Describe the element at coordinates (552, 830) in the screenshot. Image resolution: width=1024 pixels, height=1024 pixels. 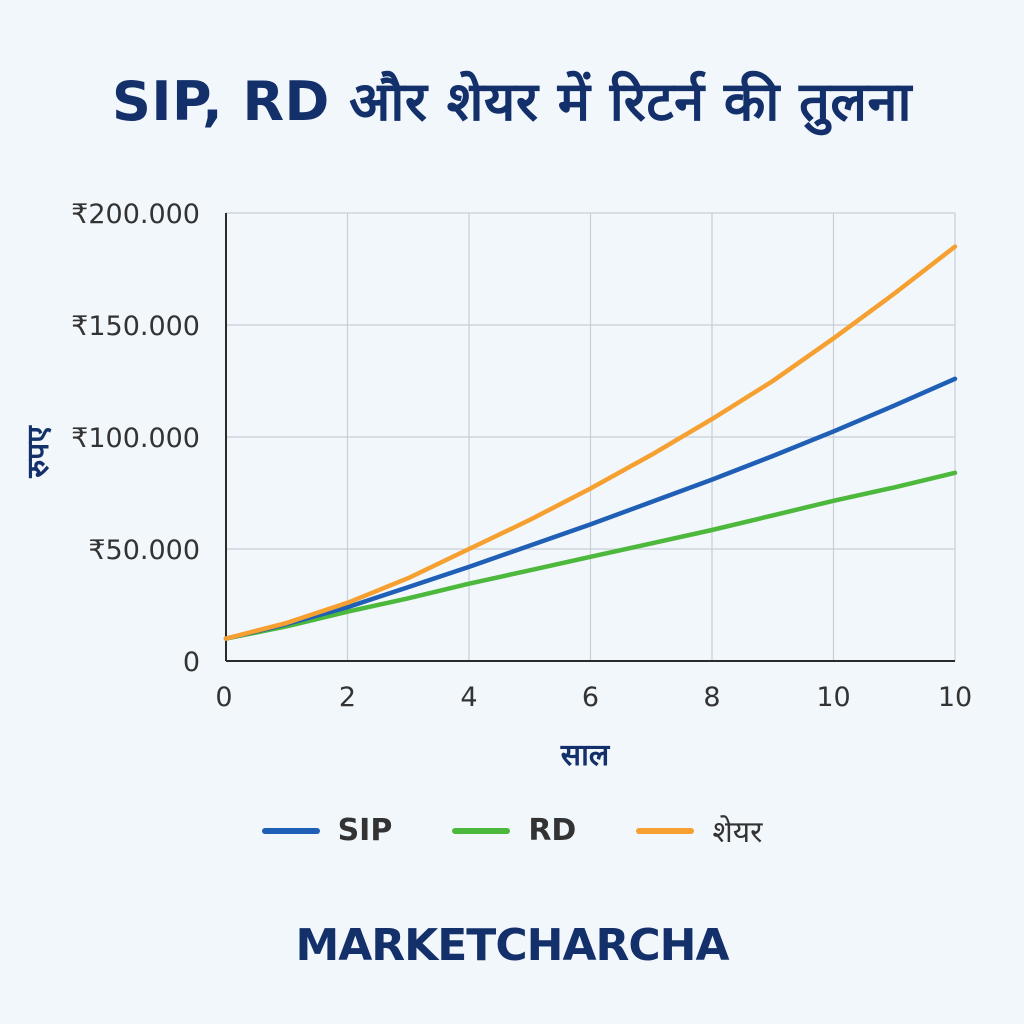
I see `legend-label-rd: RD` at that location.